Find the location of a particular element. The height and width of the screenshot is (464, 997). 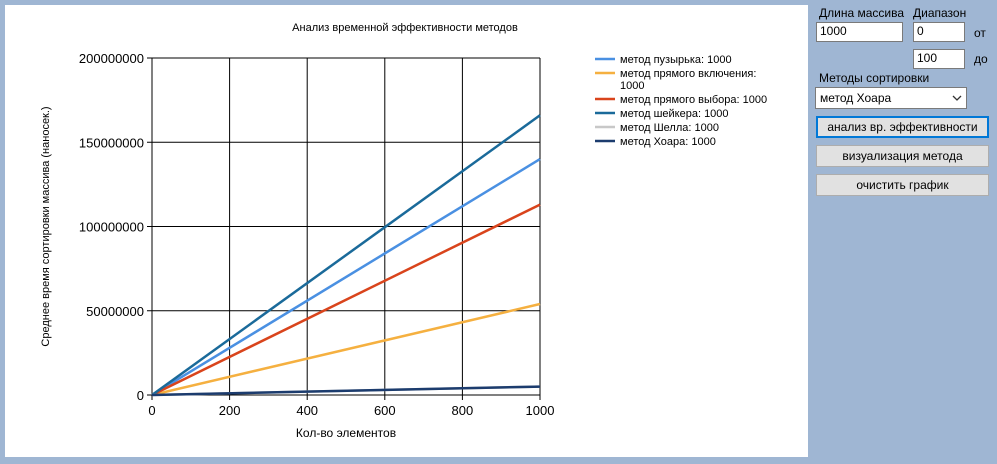

methods-label: Методы сортировки is located at coordinates (874, 78).